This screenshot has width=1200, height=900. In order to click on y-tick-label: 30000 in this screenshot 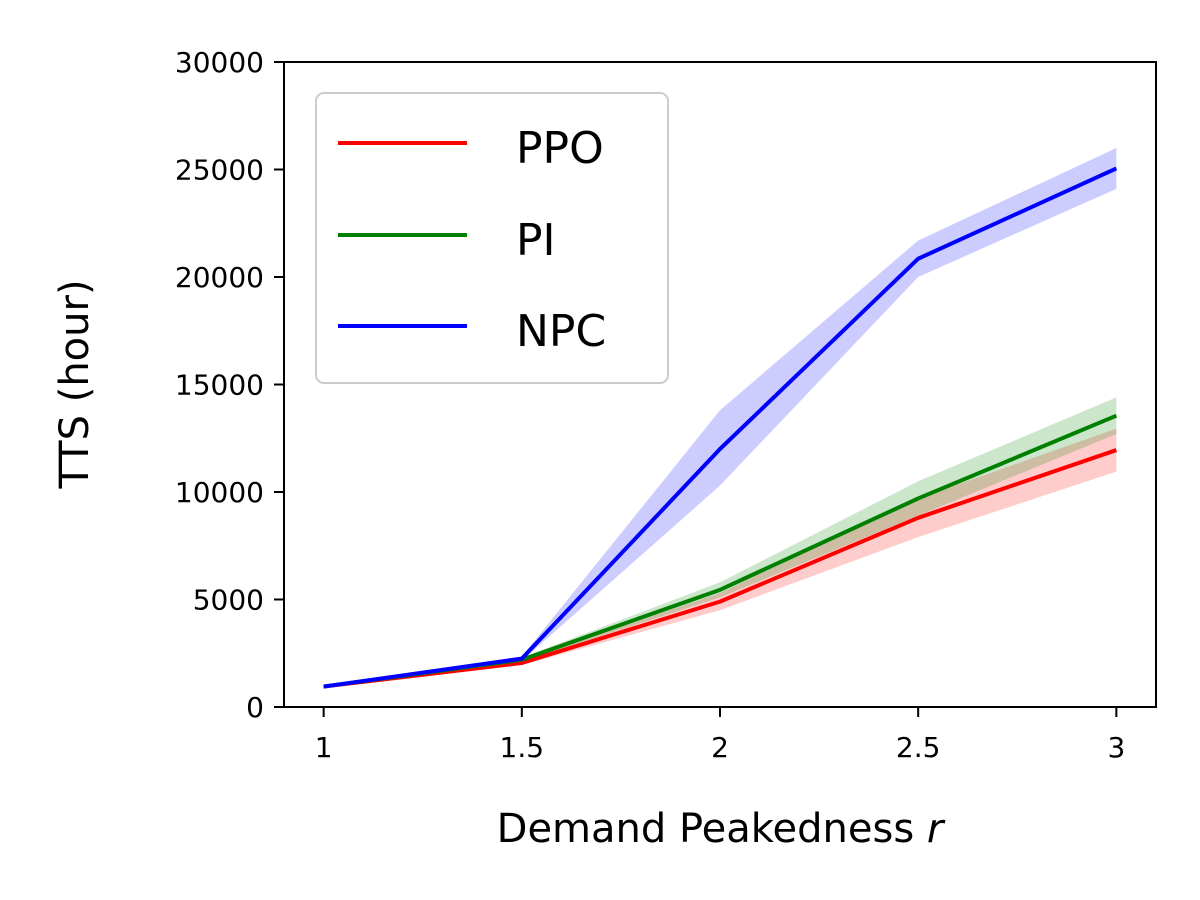, I will do `click(219, 62)`.